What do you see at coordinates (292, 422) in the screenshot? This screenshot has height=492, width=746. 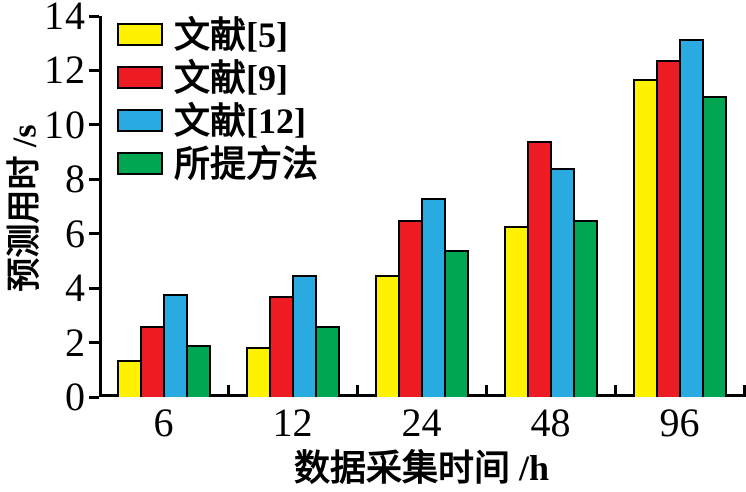 I see `x-axis-tick-label: 12` at bounding box center [292, 422].